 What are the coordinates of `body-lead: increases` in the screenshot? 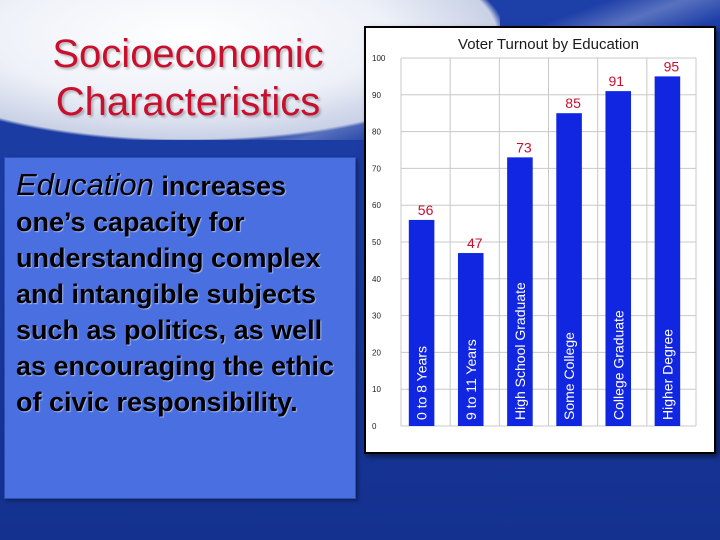 It's located at (219, 186).